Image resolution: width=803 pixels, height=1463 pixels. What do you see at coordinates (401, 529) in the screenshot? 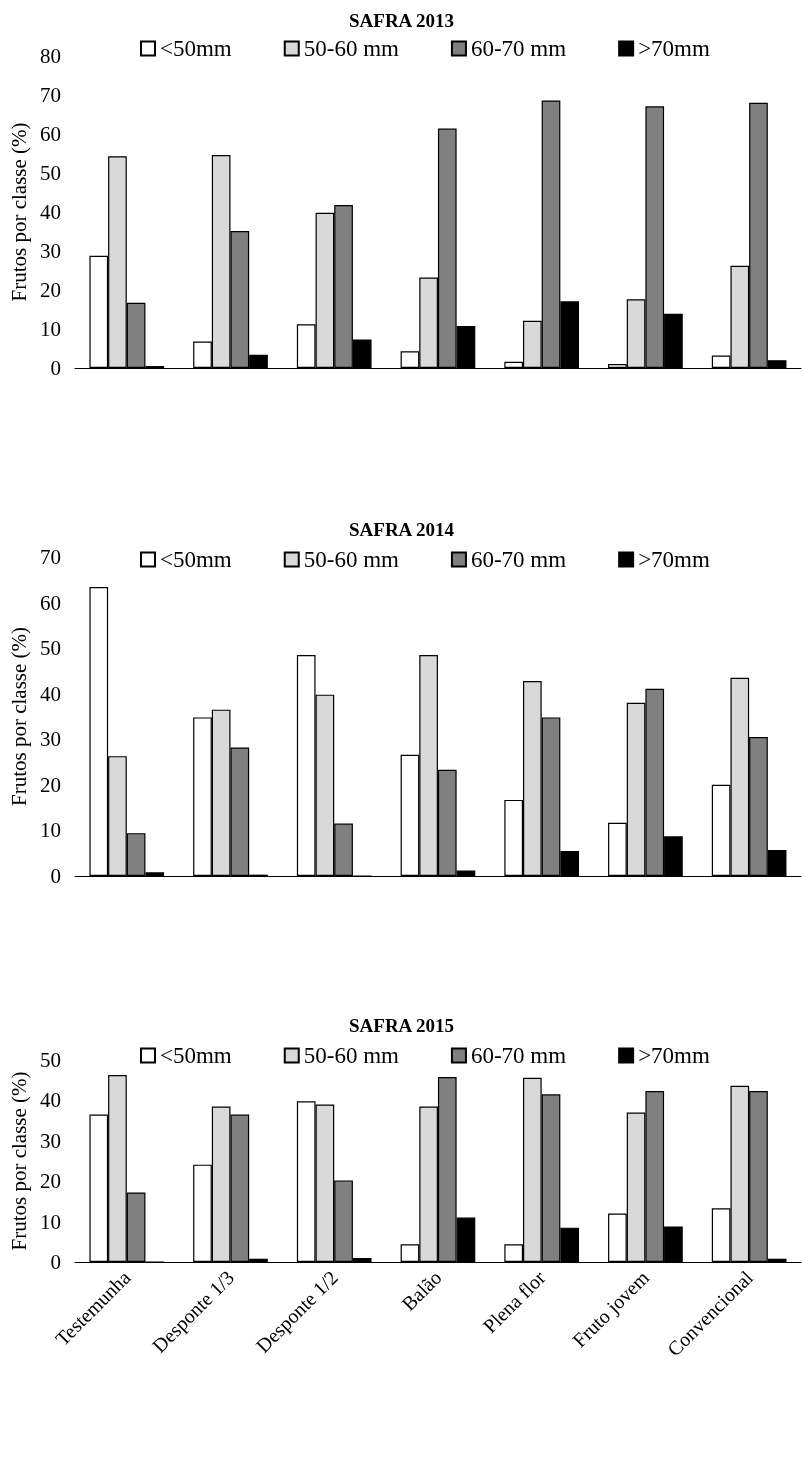
I see `chart-title: SAFRA 2014` at bounding box center [401, 529].